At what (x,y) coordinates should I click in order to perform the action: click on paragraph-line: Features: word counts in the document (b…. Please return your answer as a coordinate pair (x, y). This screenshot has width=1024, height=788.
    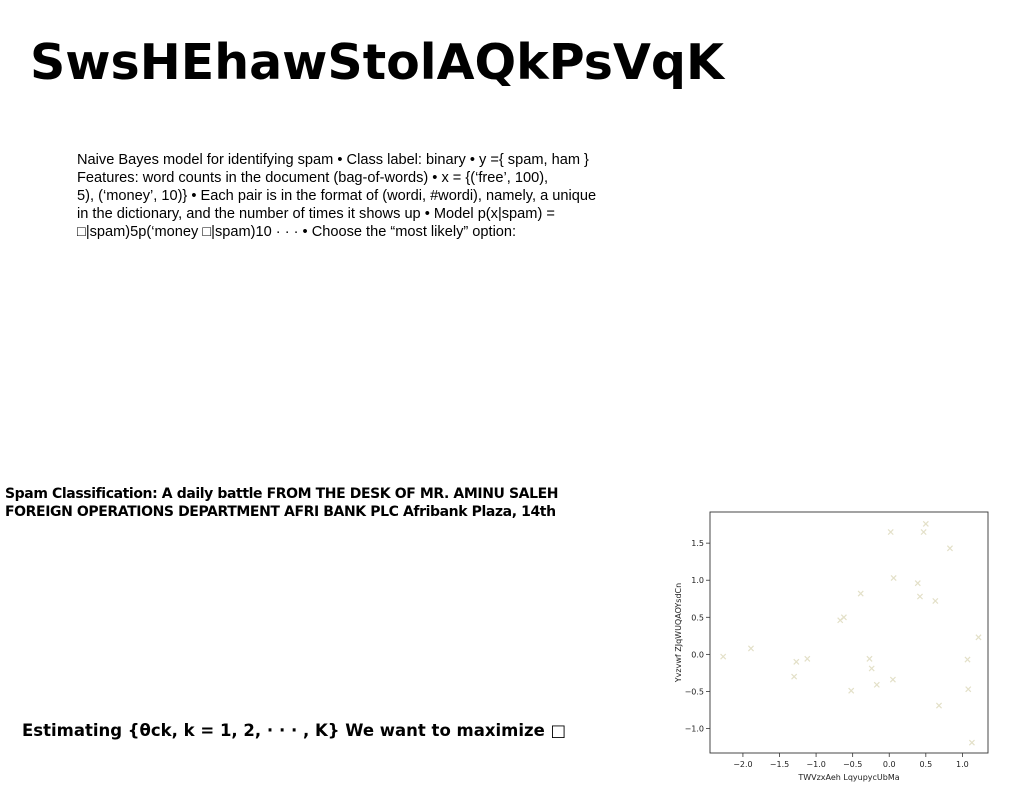
    Looking at the image, I should click on (313, 178).